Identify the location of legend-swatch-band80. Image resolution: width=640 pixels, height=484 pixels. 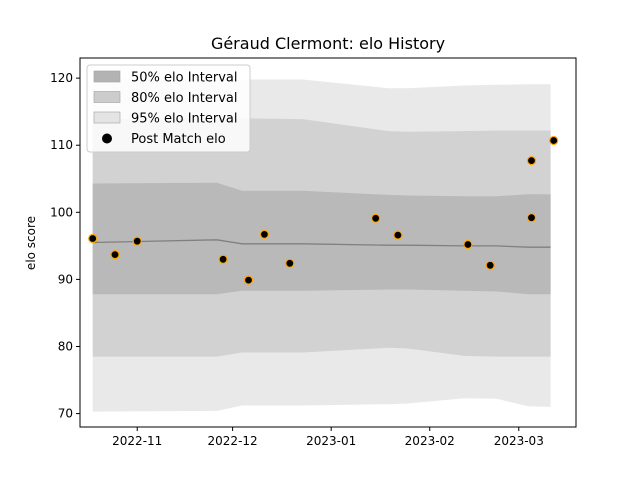
(107, 97).